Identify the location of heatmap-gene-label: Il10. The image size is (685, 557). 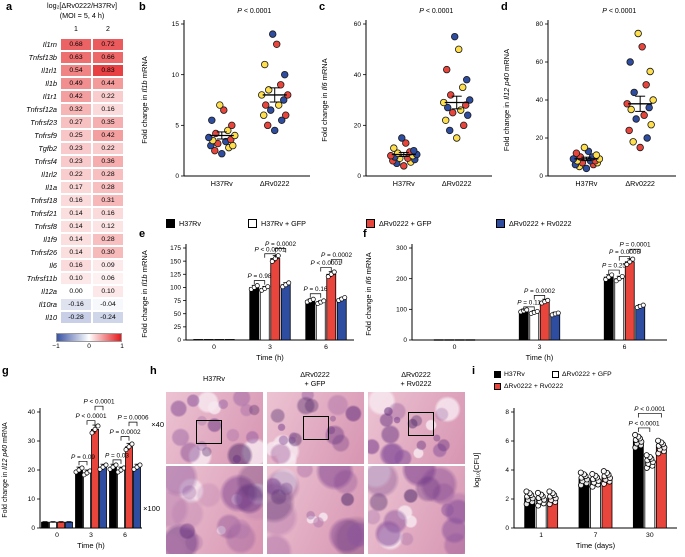
(51, 317).